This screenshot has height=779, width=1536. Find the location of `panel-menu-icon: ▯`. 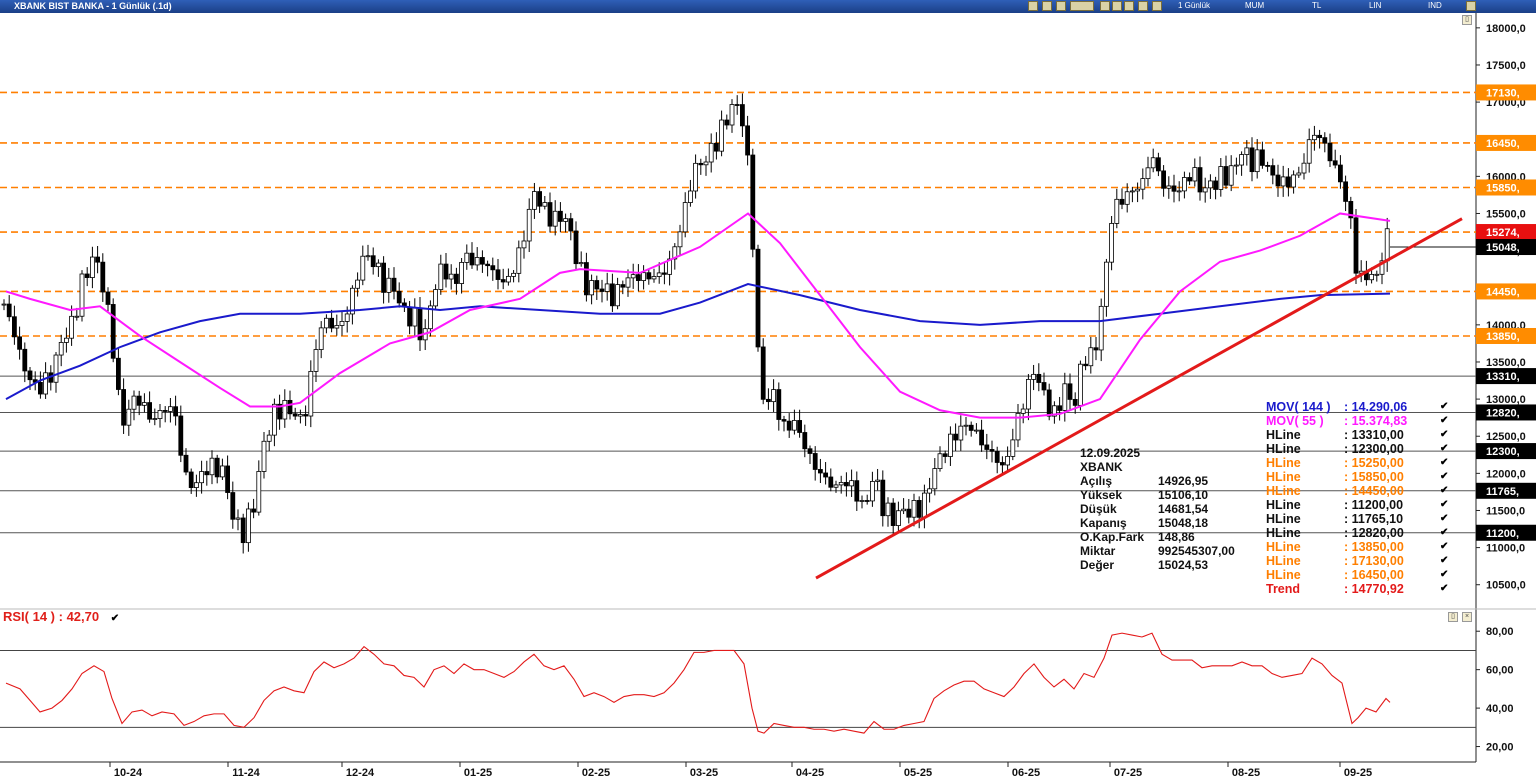

panel-menu-icon: ▯ is located at coordinates (1467, 20).